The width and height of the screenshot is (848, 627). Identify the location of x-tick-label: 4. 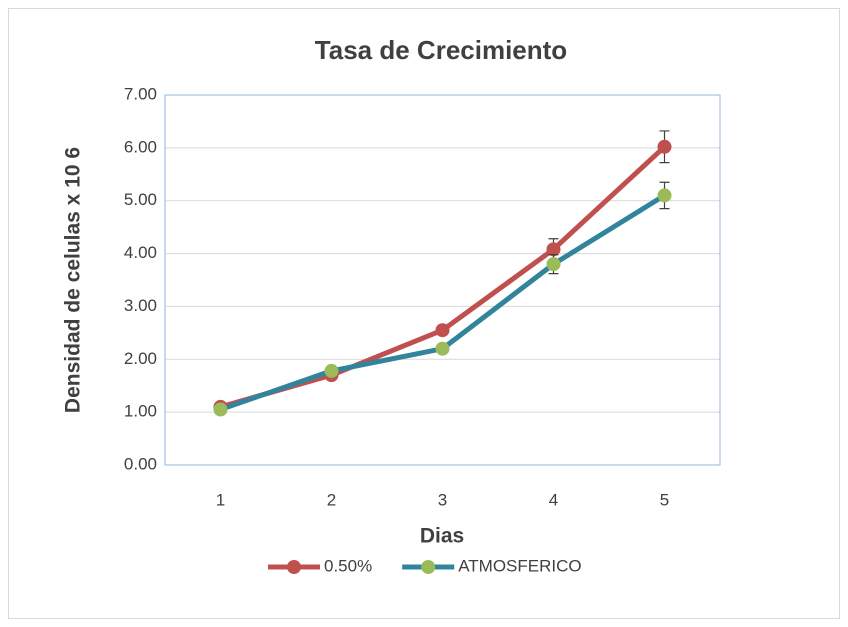
(553, 499).